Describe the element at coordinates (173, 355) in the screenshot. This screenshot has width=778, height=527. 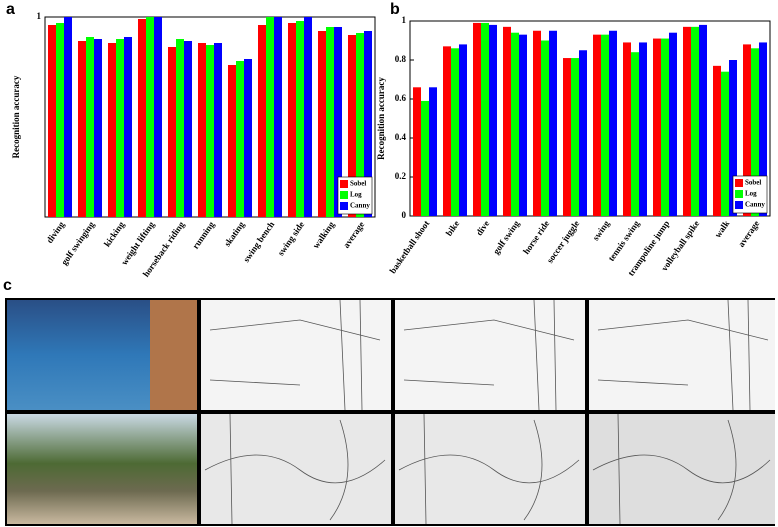
I see `photo-detail` at that location.